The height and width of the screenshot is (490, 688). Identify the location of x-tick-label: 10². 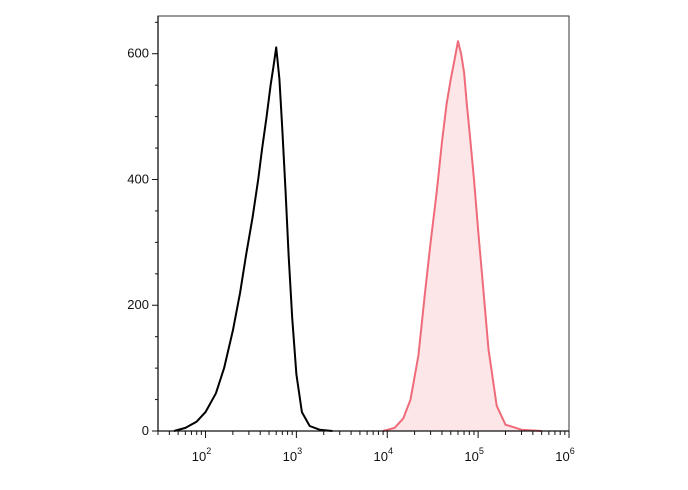
(201, 455).